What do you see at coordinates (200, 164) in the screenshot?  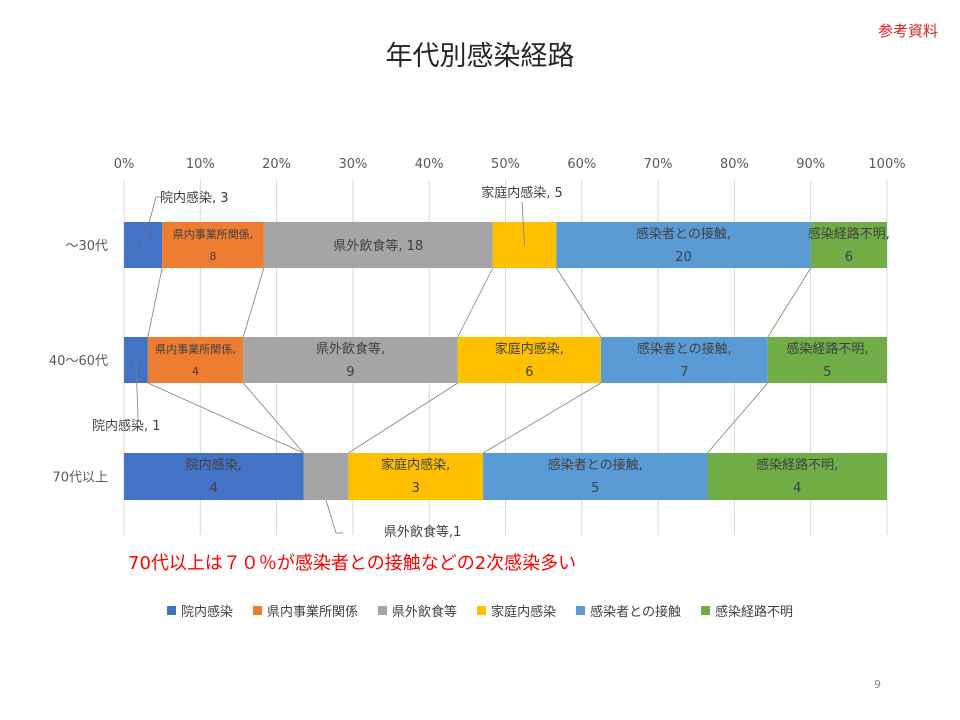 I see `x-tick-label: 10%` at bounding box center [200, 164].